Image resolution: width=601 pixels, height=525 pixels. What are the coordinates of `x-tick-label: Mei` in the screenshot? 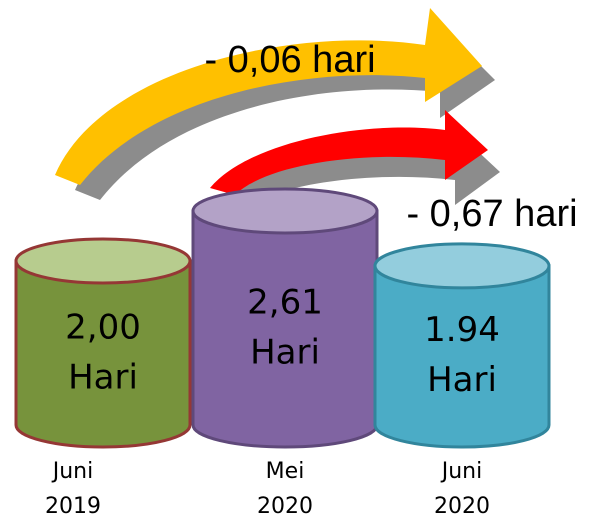 It's located at (285, 471).